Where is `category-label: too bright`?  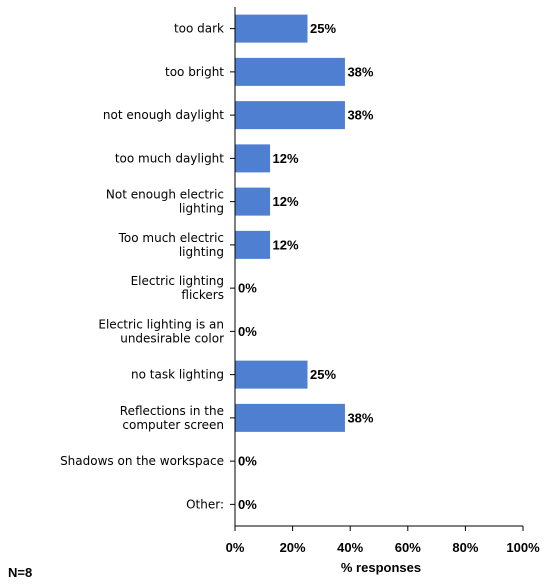
category-label: too bright is located at coordinates (194, 72).